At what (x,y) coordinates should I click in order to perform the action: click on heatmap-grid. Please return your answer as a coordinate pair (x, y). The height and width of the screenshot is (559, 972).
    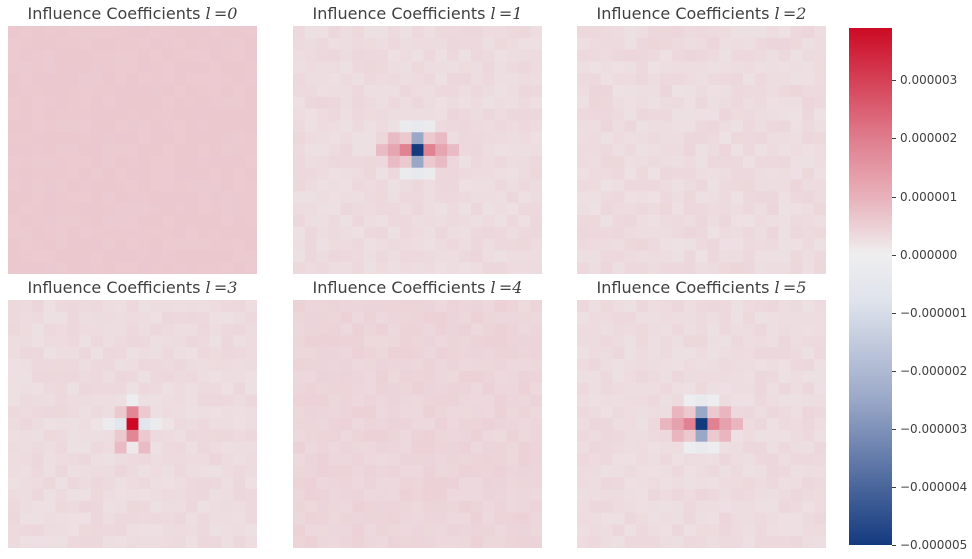
    Looking at the image, I should click on (132, 150).